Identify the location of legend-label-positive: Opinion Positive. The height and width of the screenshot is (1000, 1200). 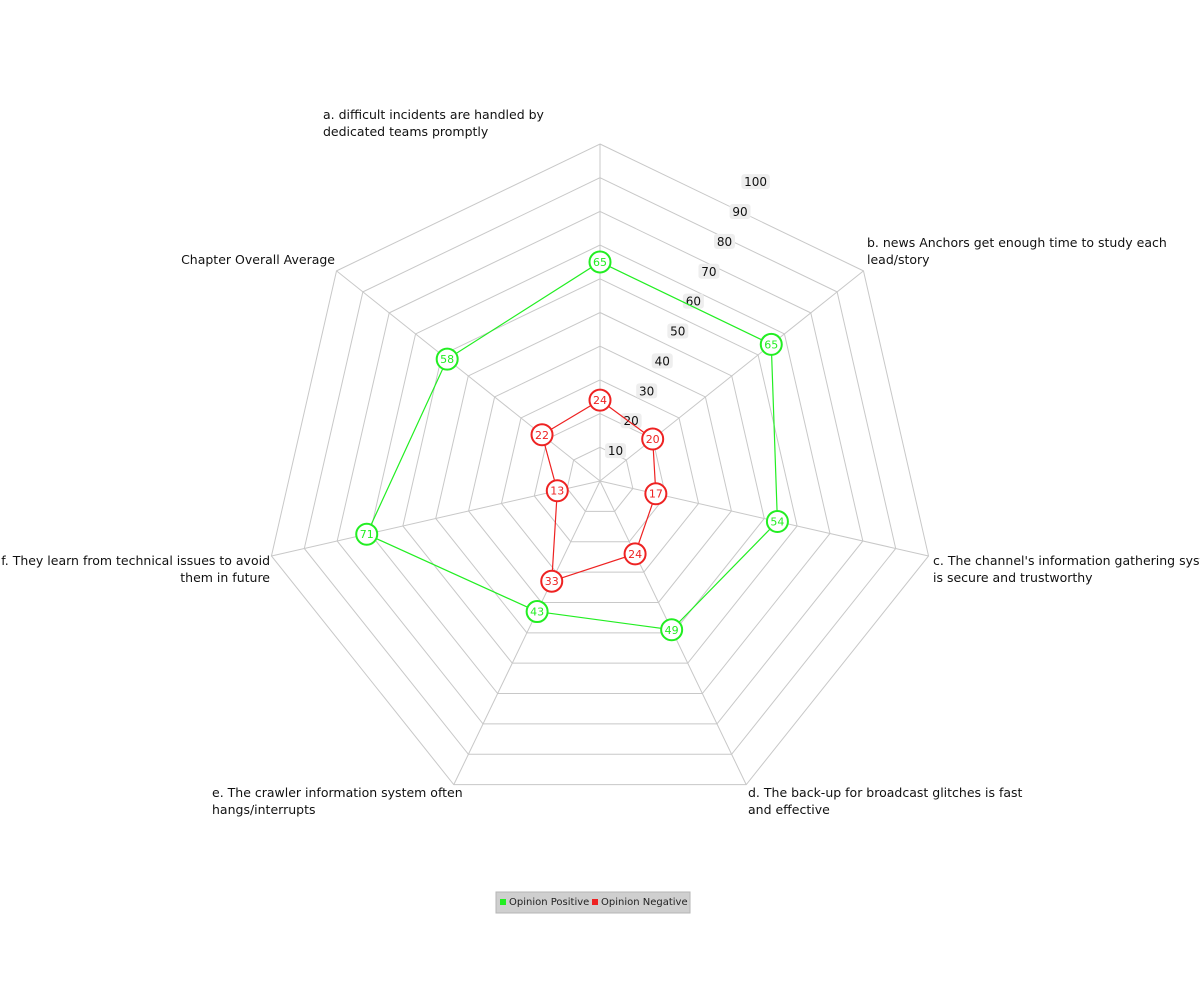
(549, 902).